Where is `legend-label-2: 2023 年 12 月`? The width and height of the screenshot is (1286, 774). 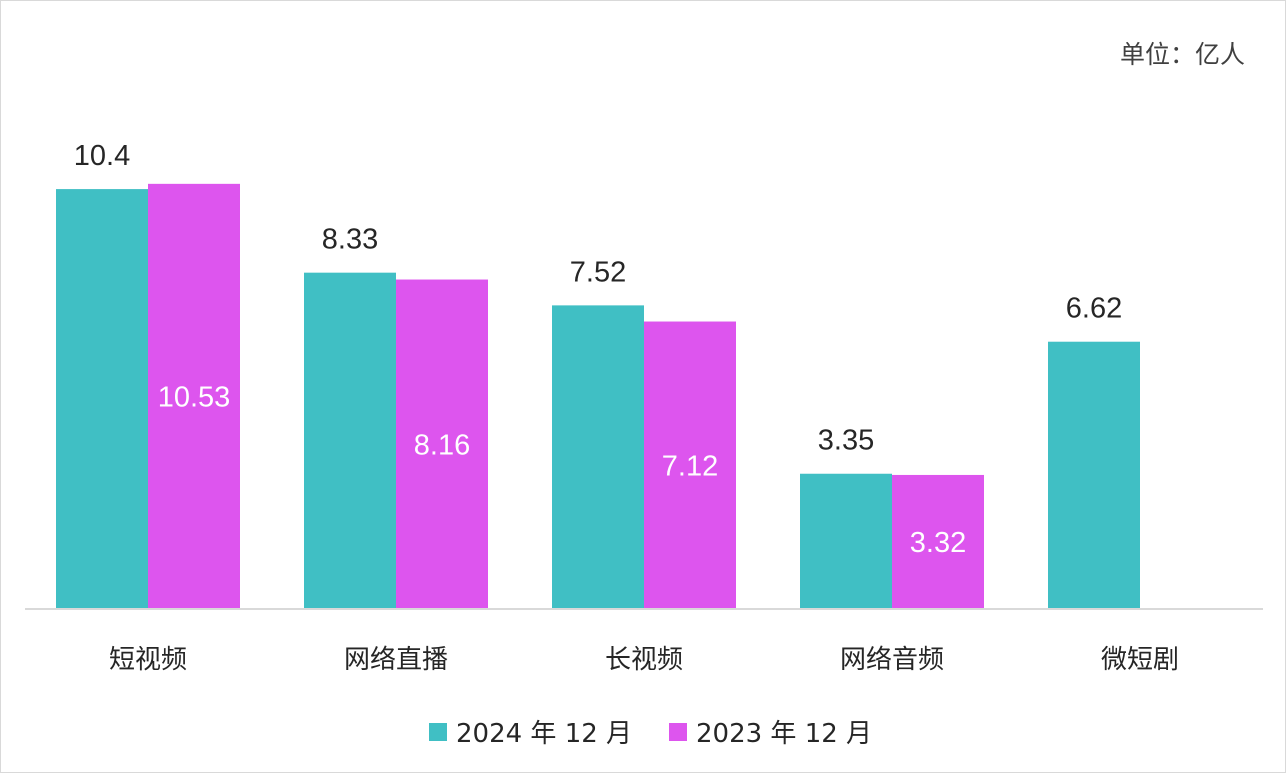 legend-label-2: 2023 年 12 月 is located at coordinates (784, 734).